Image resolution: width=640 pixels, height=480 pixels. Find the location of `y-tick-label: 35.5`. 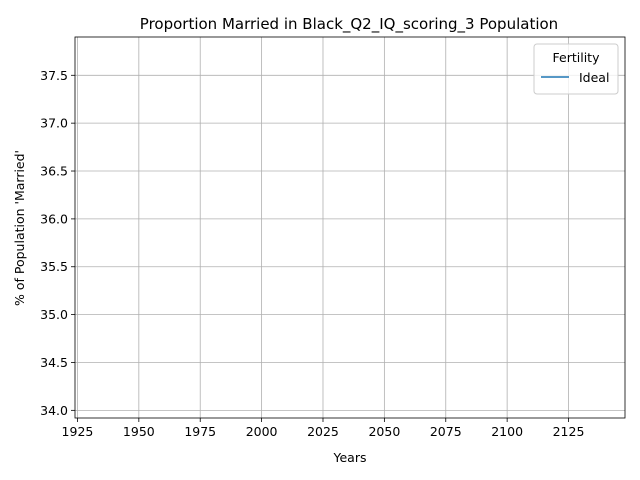

y-tick-label: 35.5 is located at coordinates (54, 266).